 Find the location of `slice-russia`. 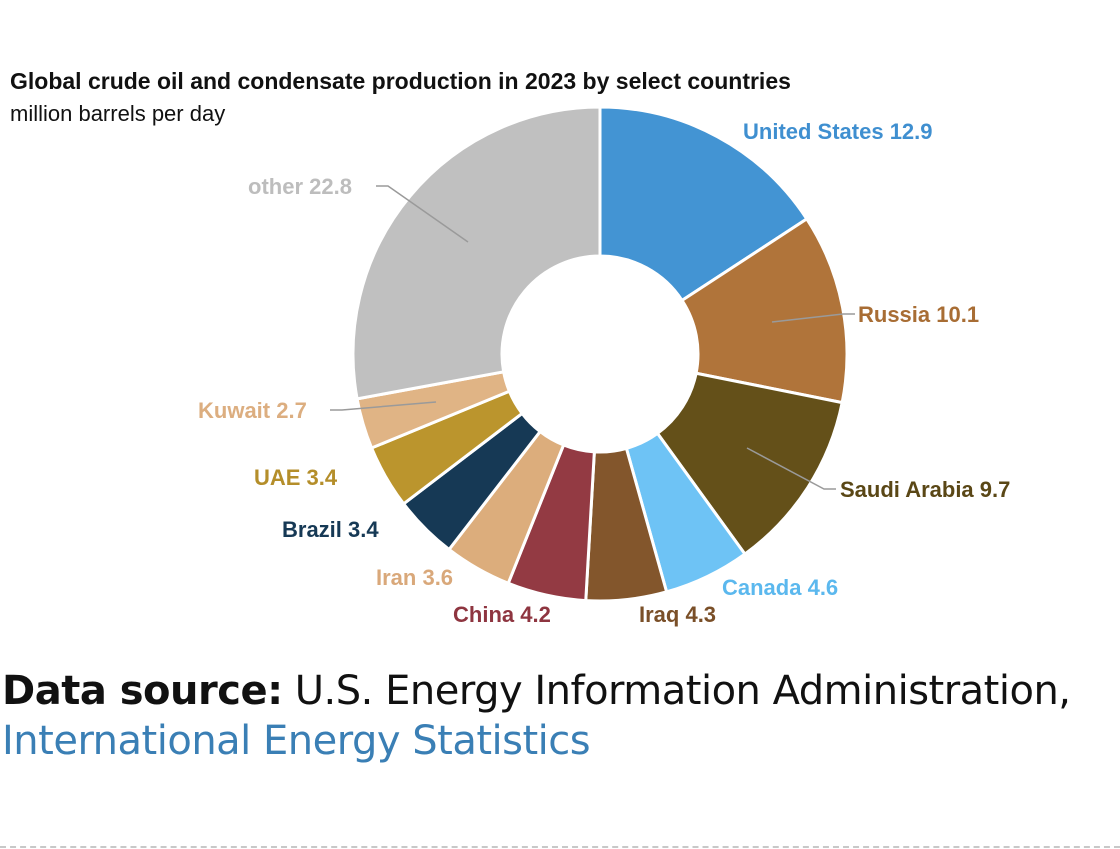

slice-russia is located at coordinates (764, 310).